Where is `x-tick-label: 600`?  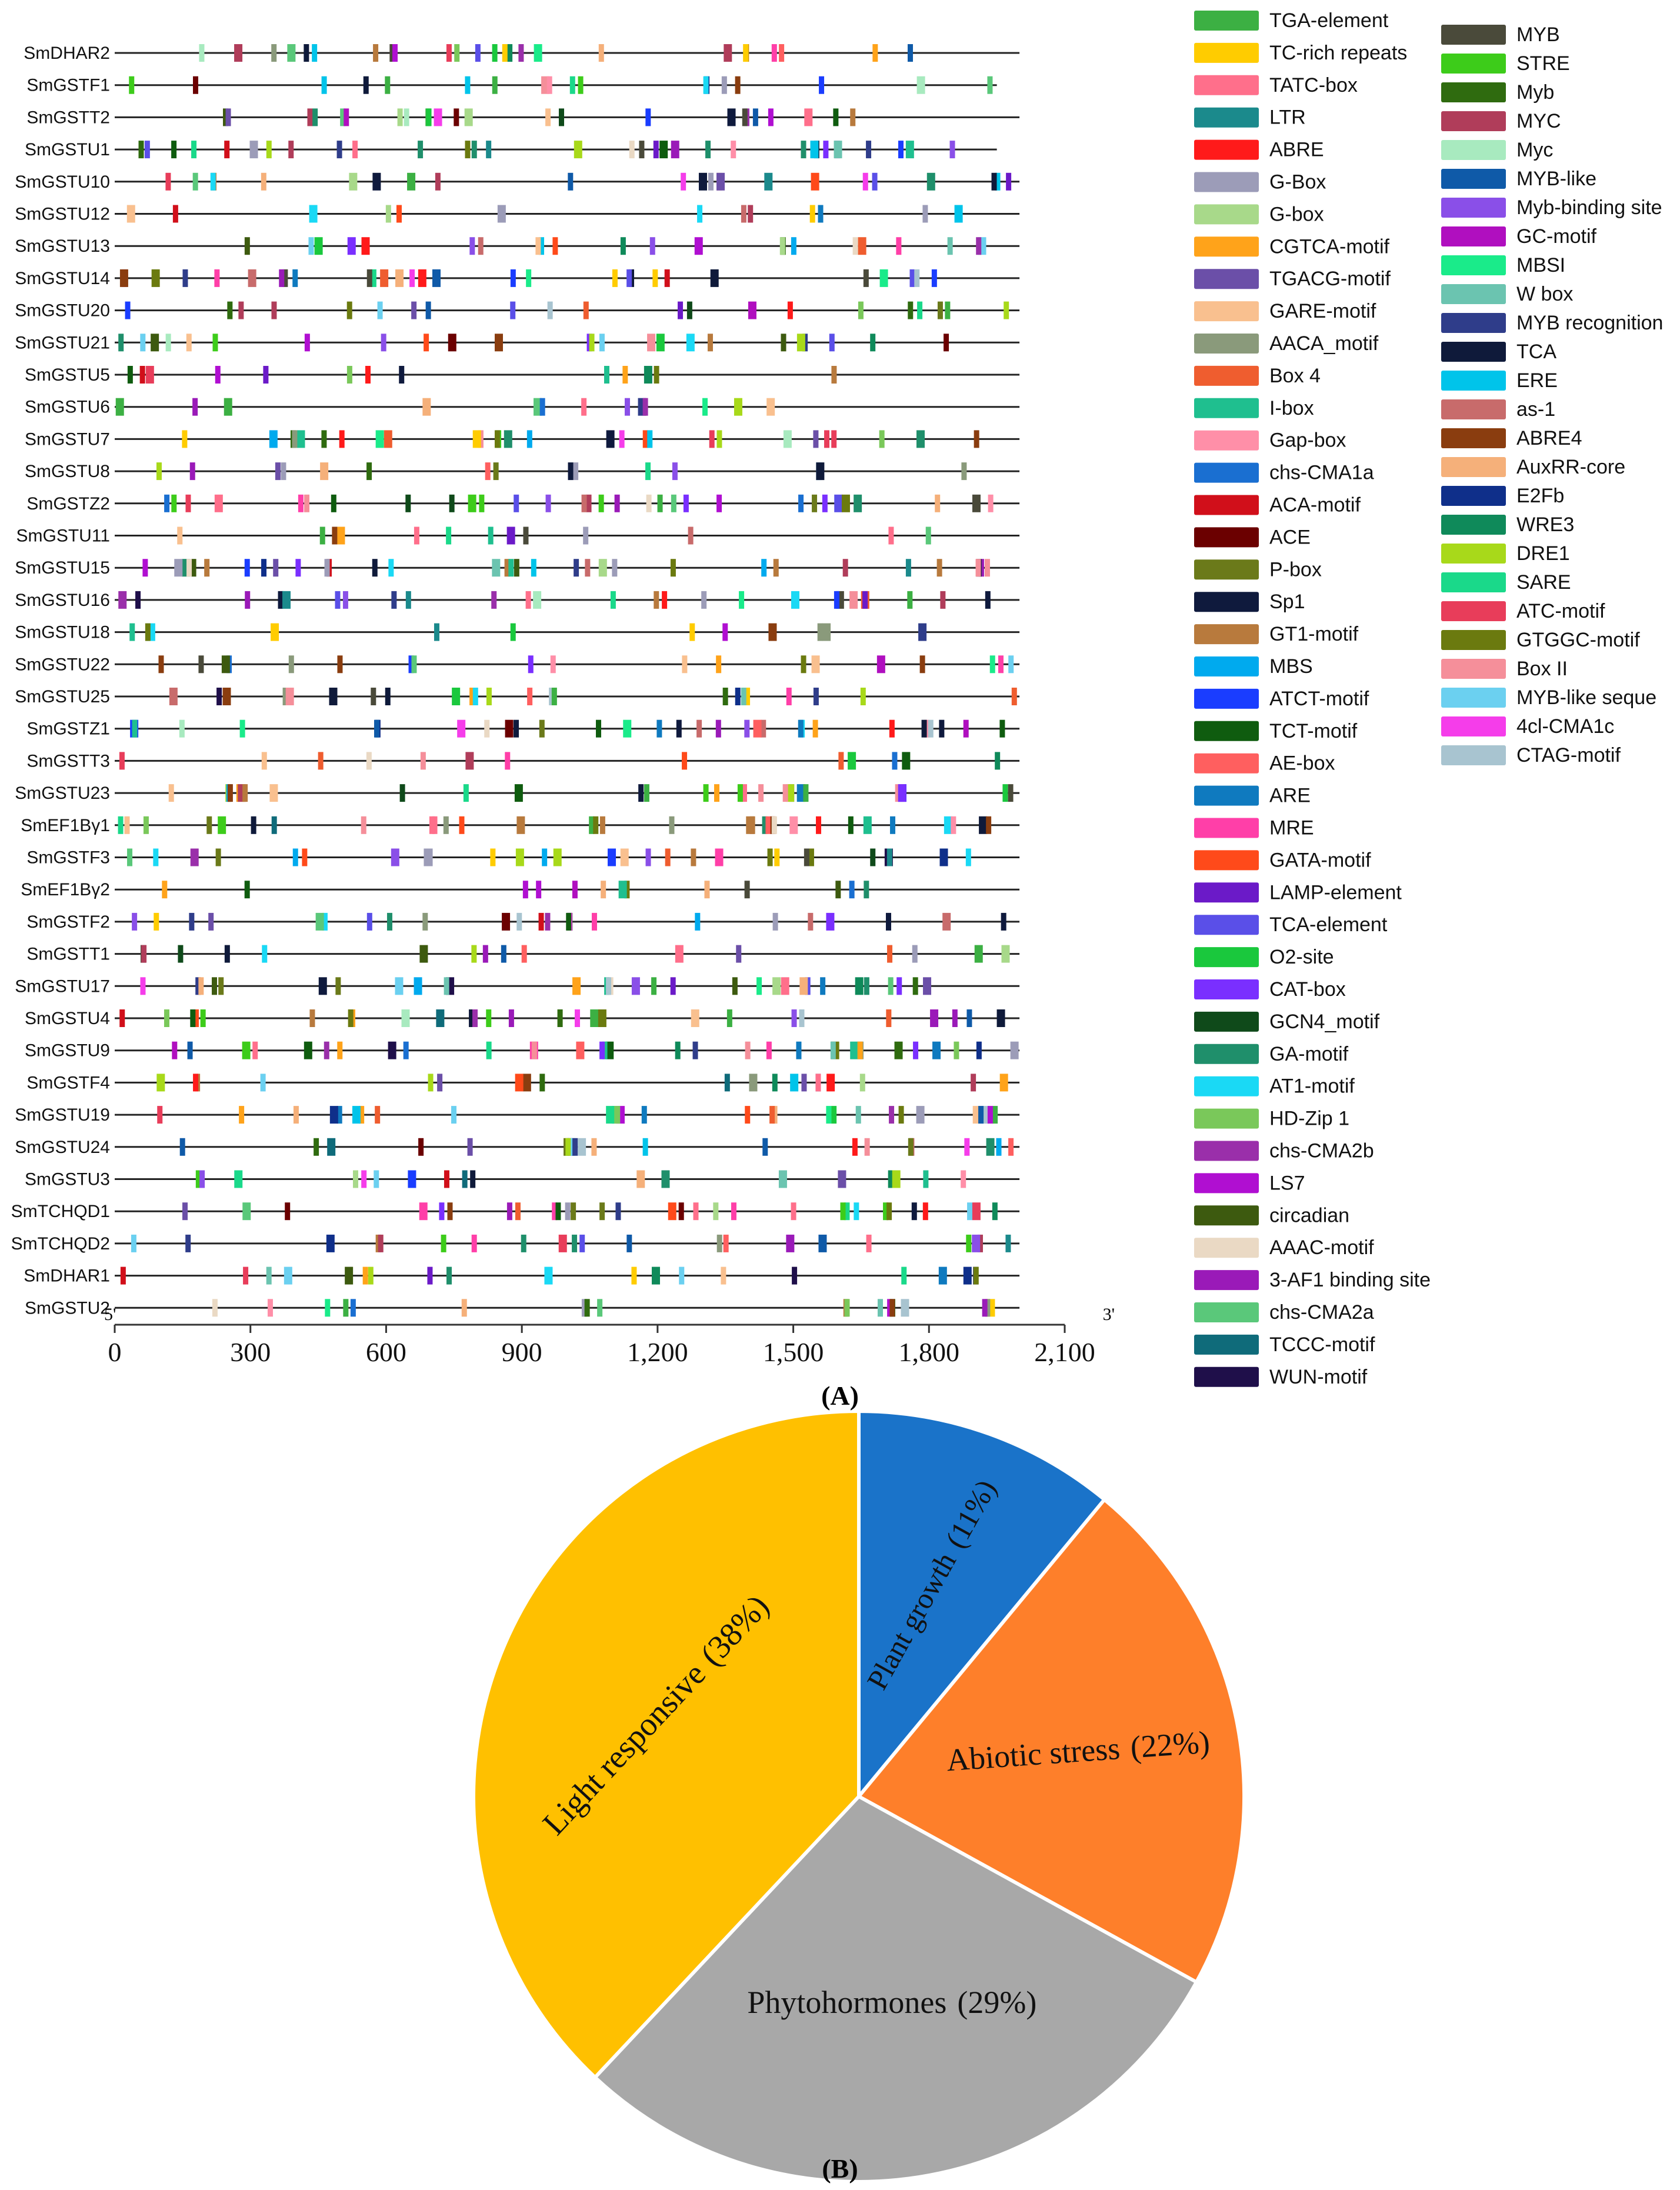
x-tick-label: 600 is located at coordinates (386, 1352).